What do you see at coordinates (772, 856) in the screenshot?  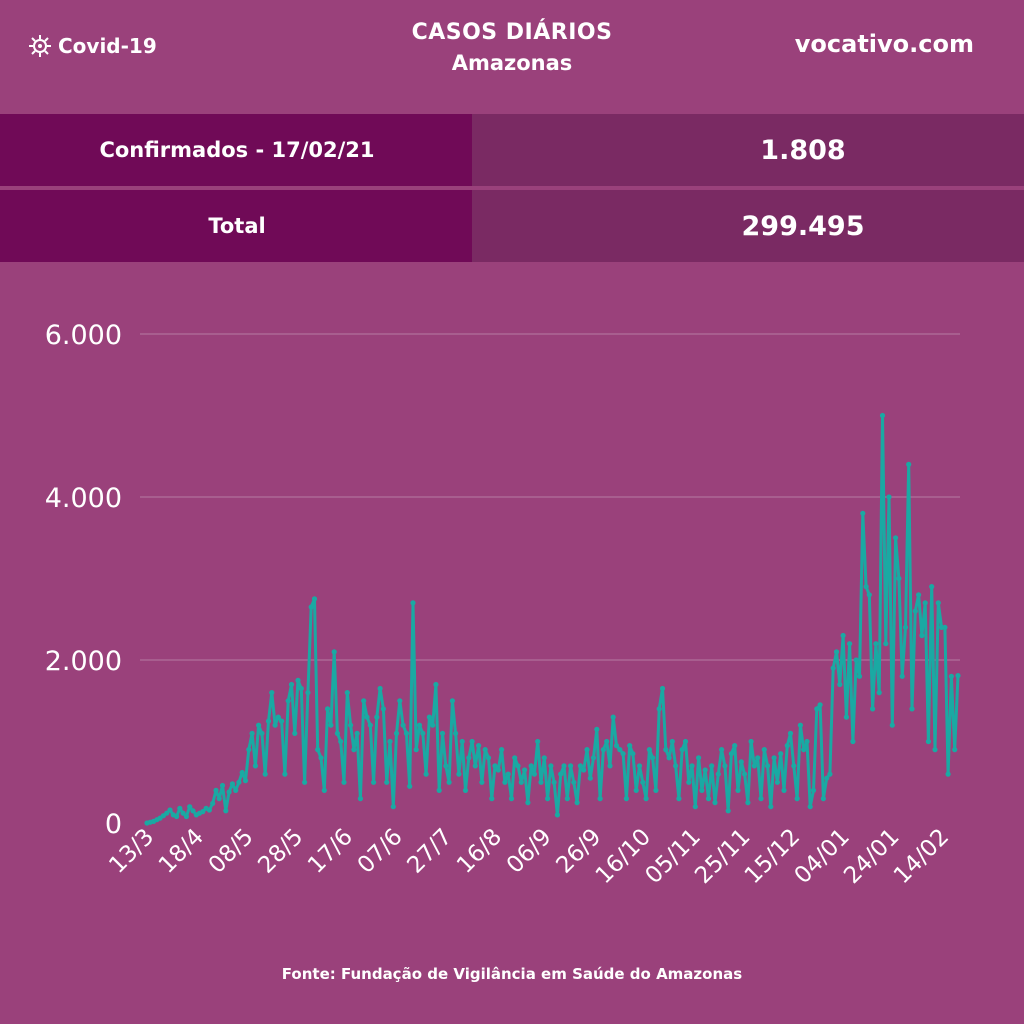 I see `x-tick-label: 15/12` at bounding box center [772, 856].